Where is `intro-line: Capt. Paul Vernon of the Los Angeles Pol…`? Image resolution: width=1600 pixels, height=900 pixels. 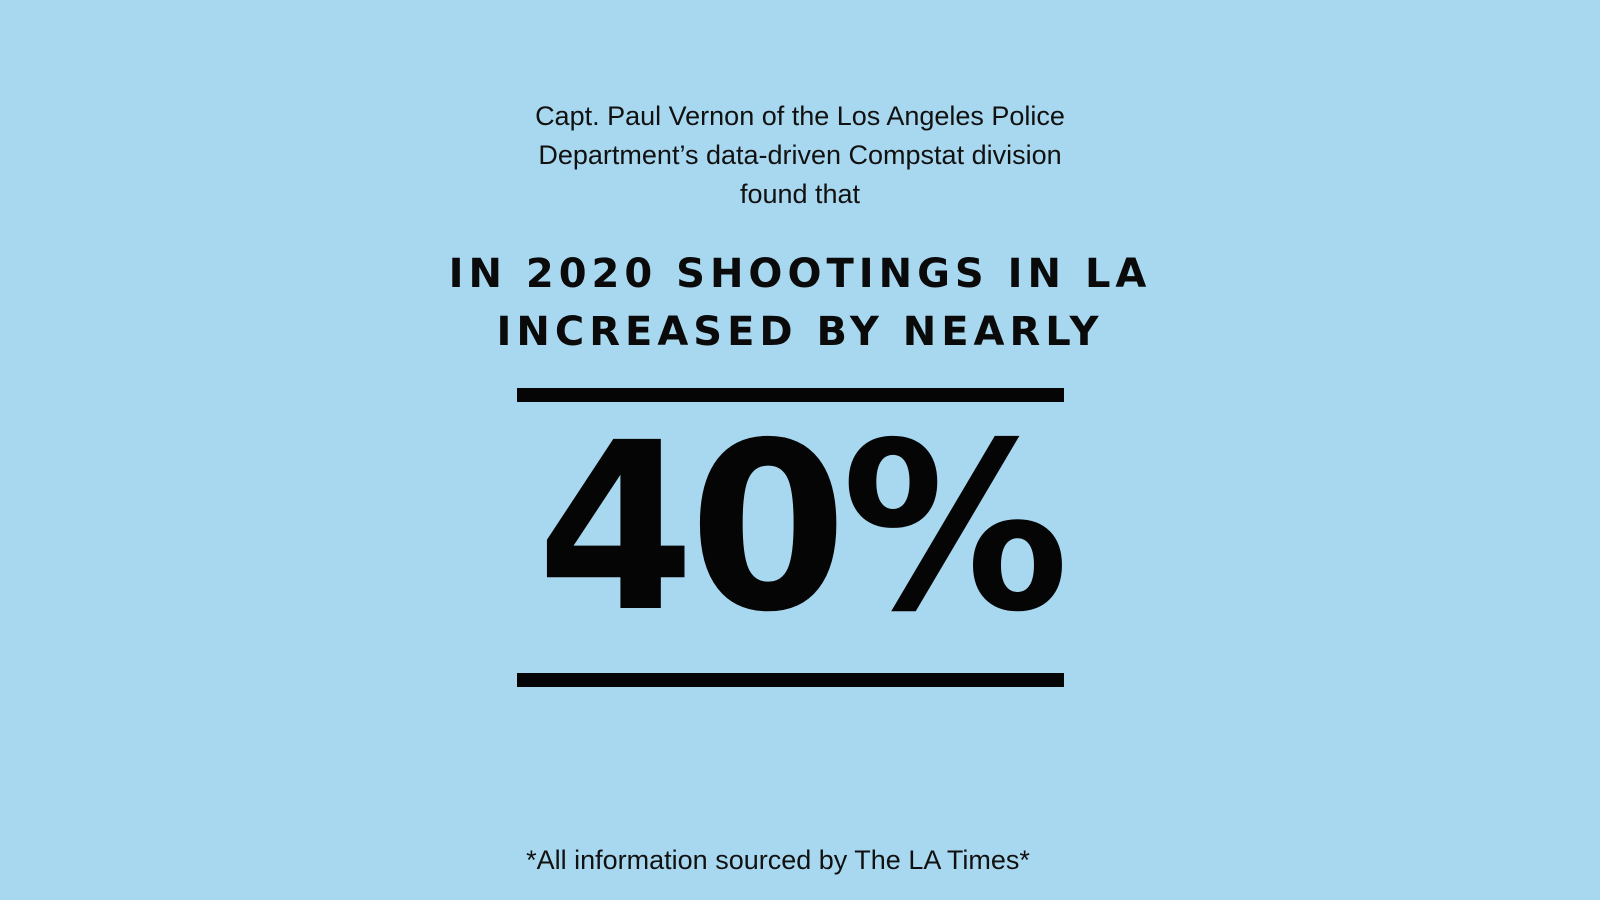
intro-line: Capt. Paul Vernon of the Los Angeles Pol… is located at coordinates (800, 116).